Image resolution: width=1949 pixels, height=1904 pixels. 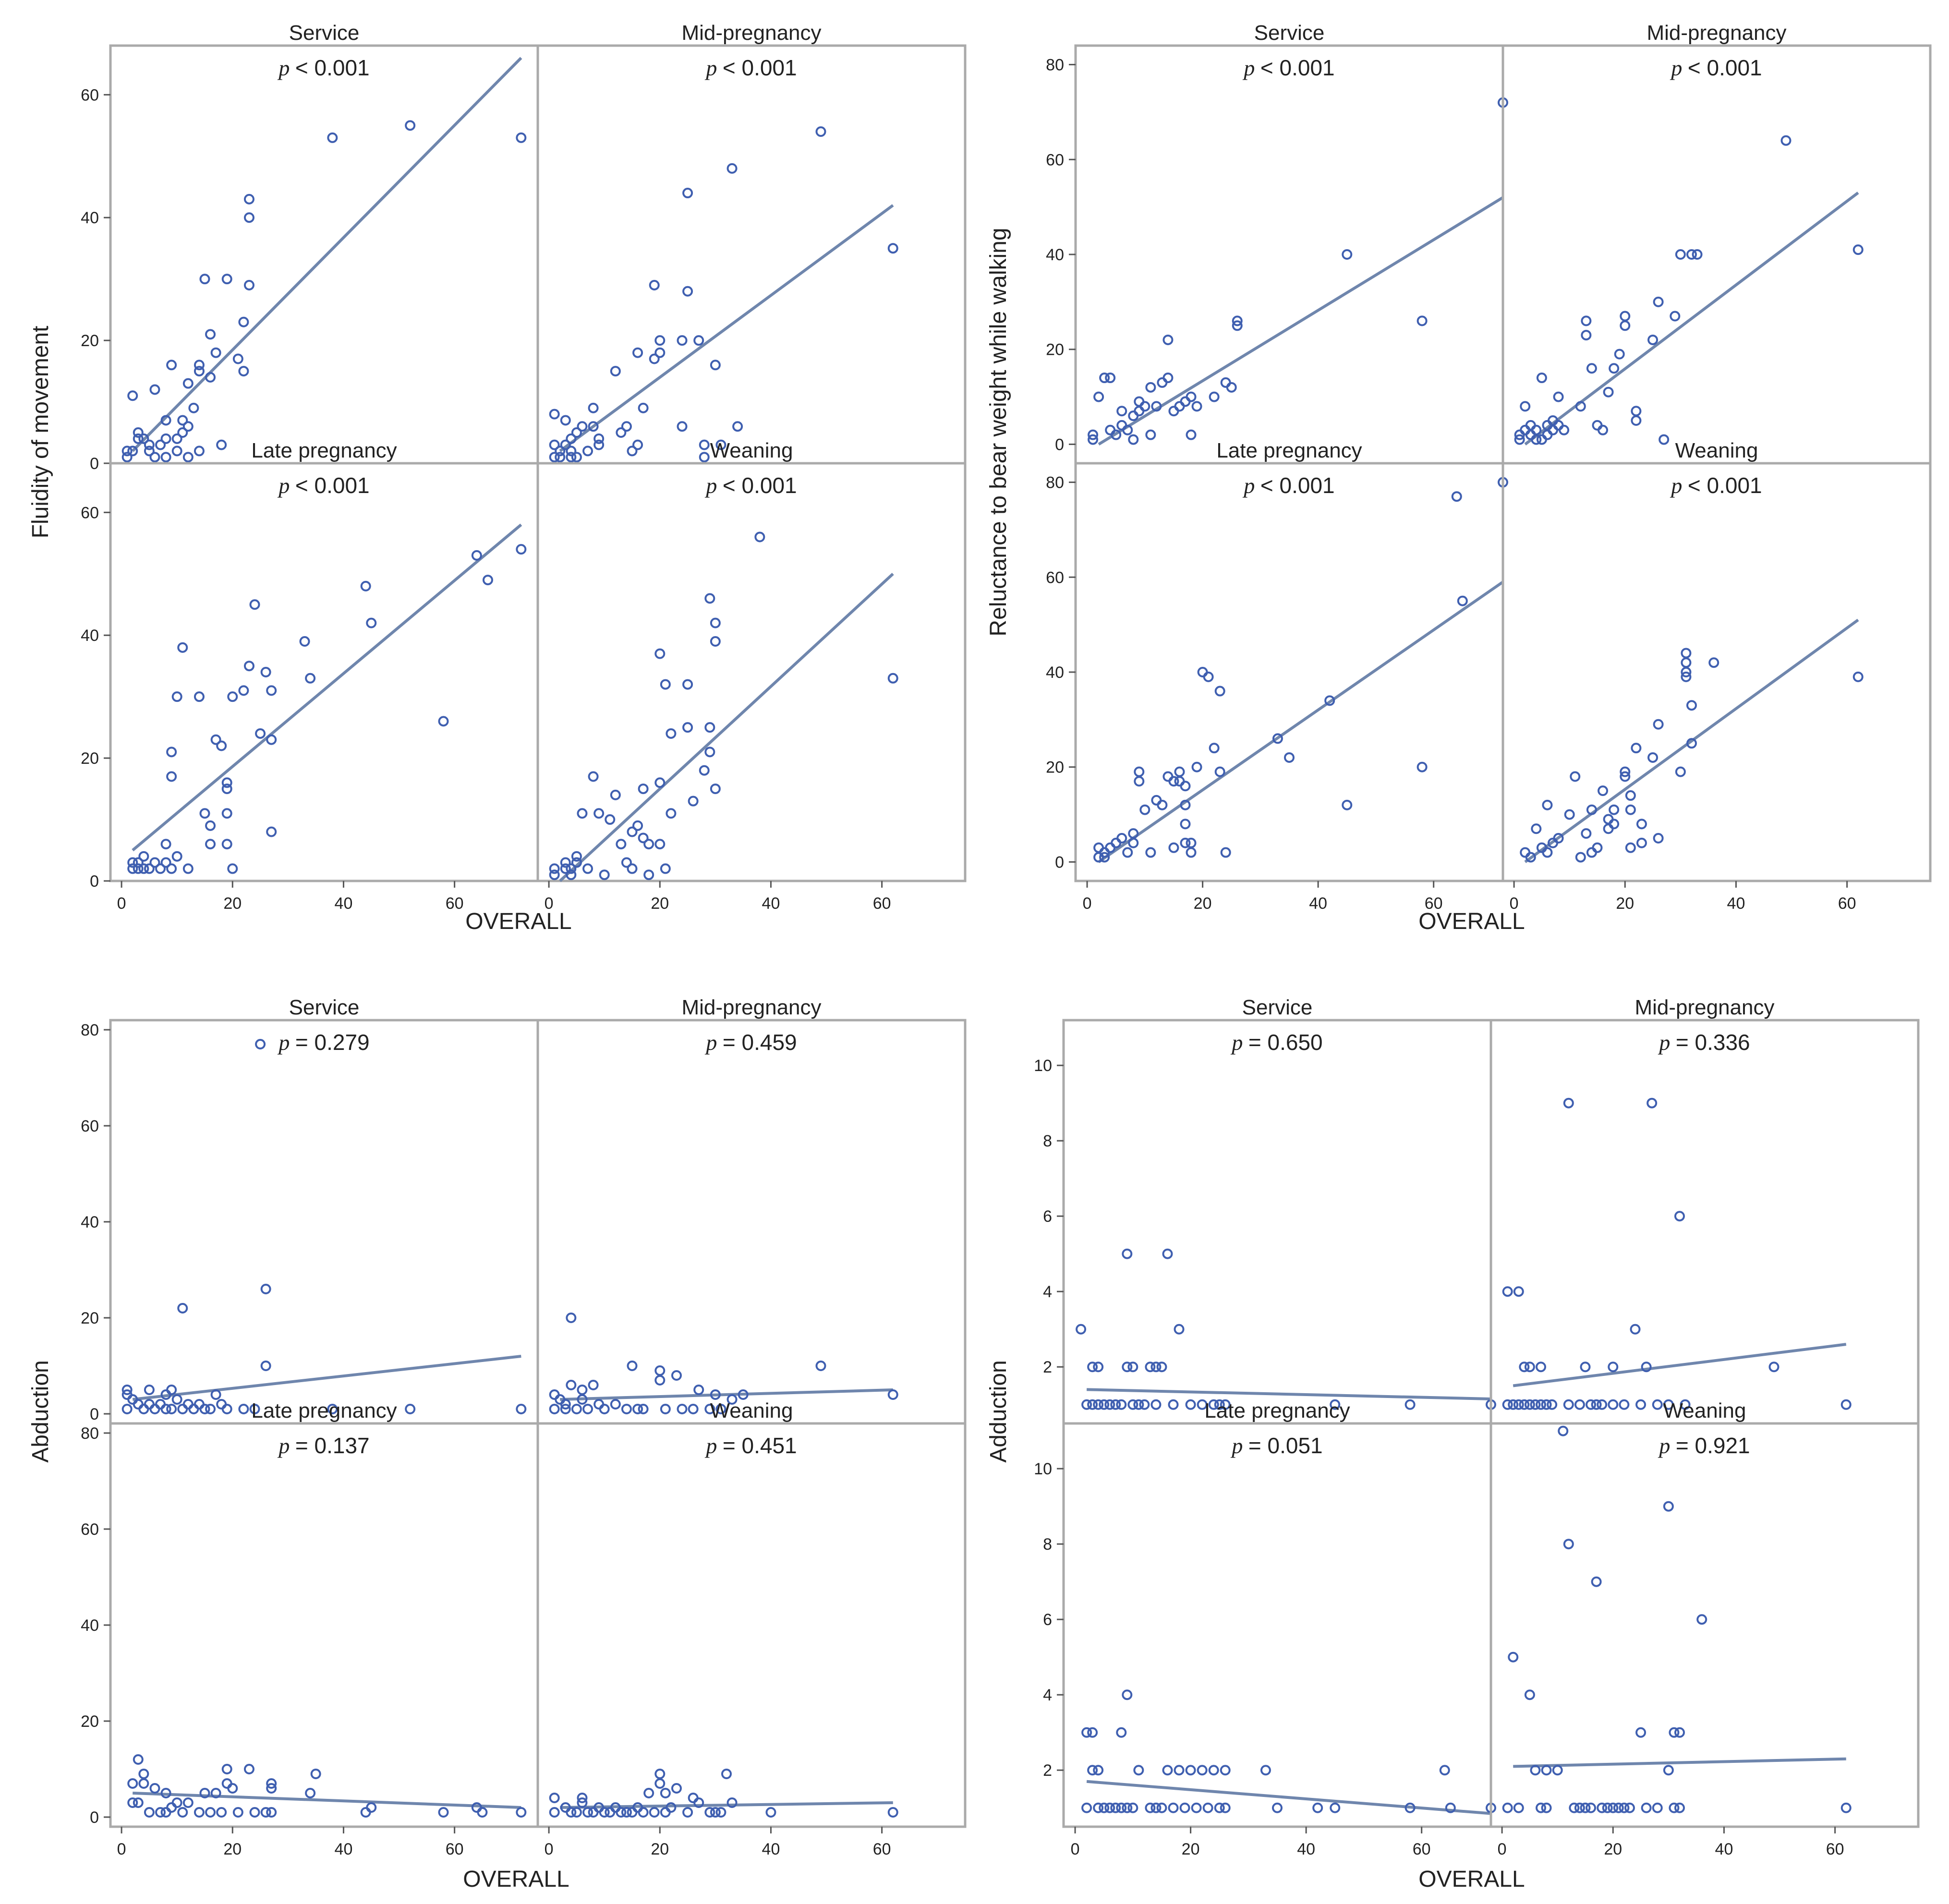 I want to click on y-axis-title: Abduction, so click(x=40, y=1412).